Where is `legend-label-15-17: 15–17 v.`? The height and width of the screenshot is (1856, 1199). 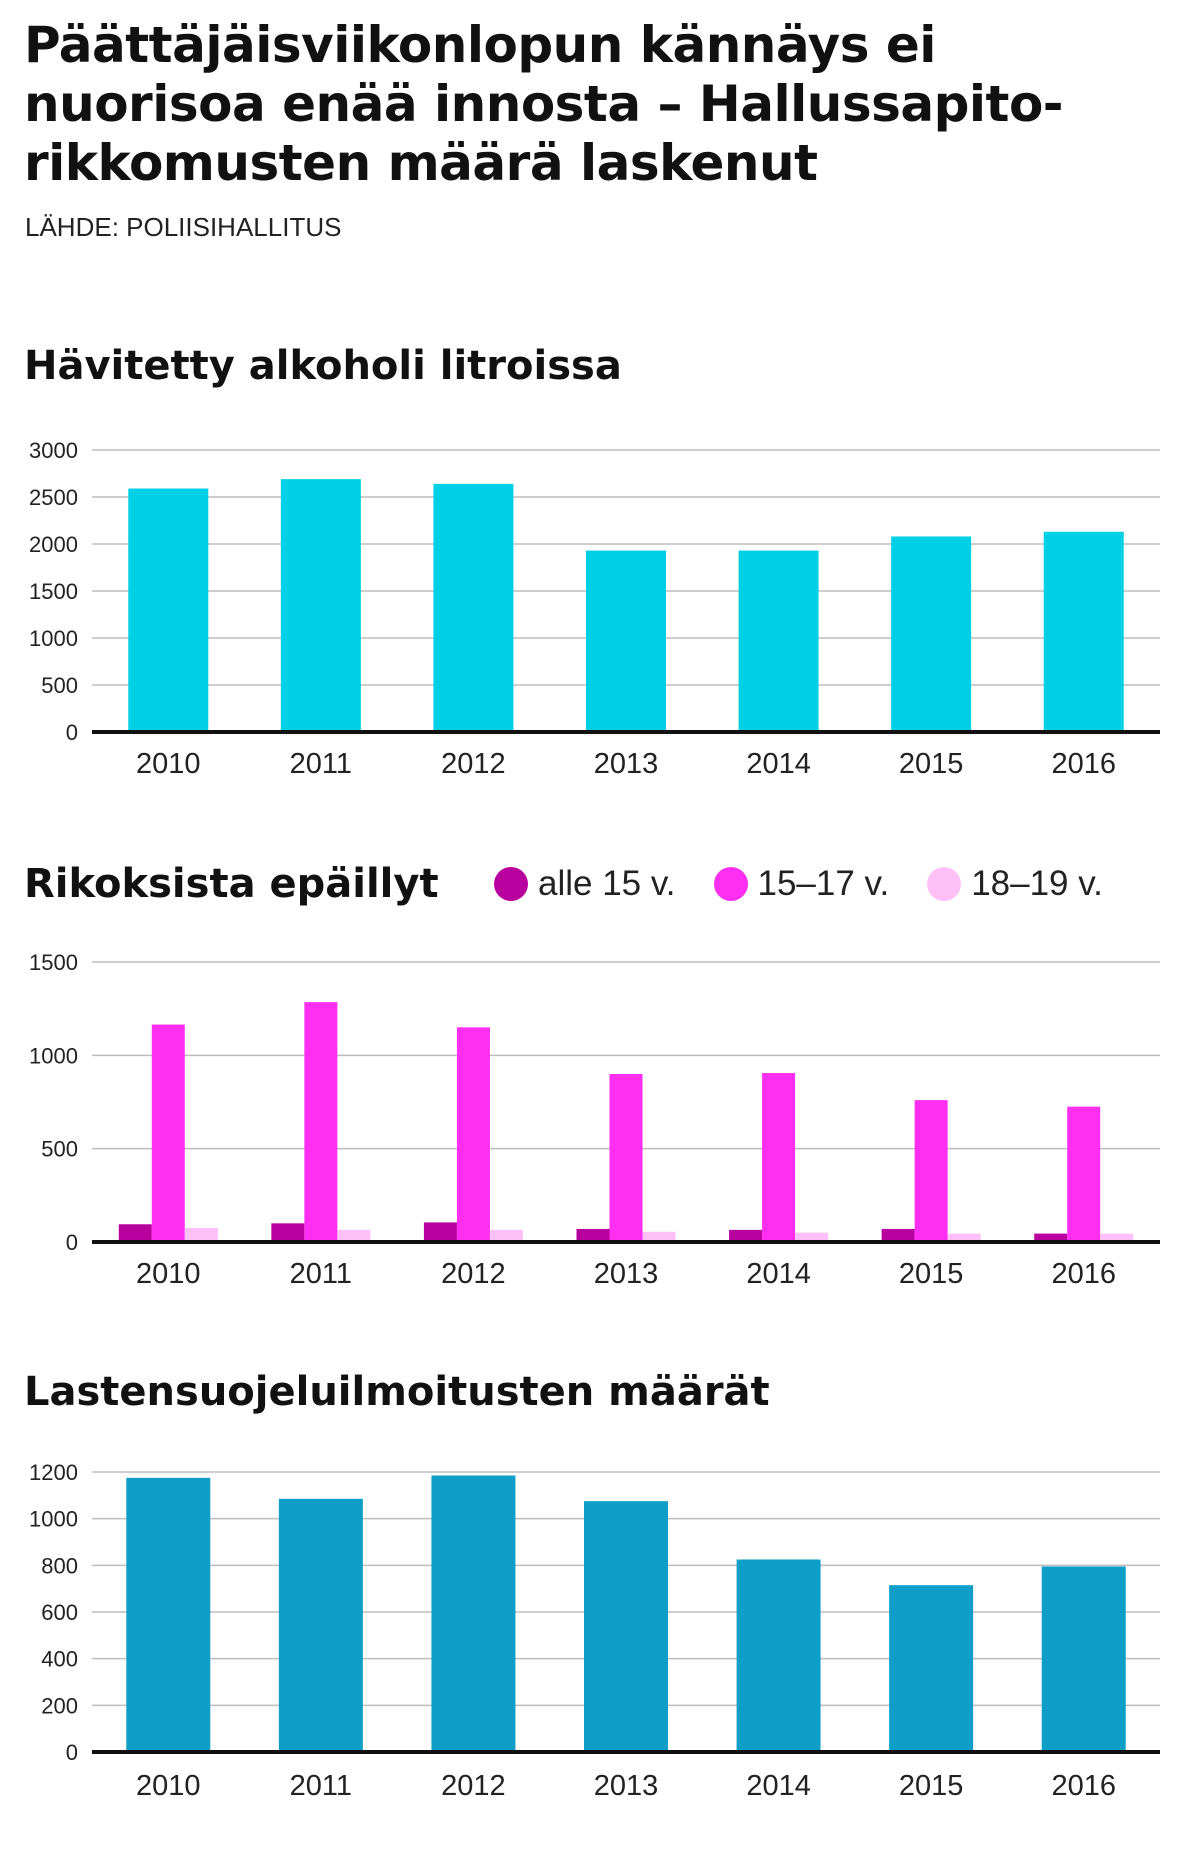
legend-label-15-17: 15–17 v. is located at coordinates (823, 883).